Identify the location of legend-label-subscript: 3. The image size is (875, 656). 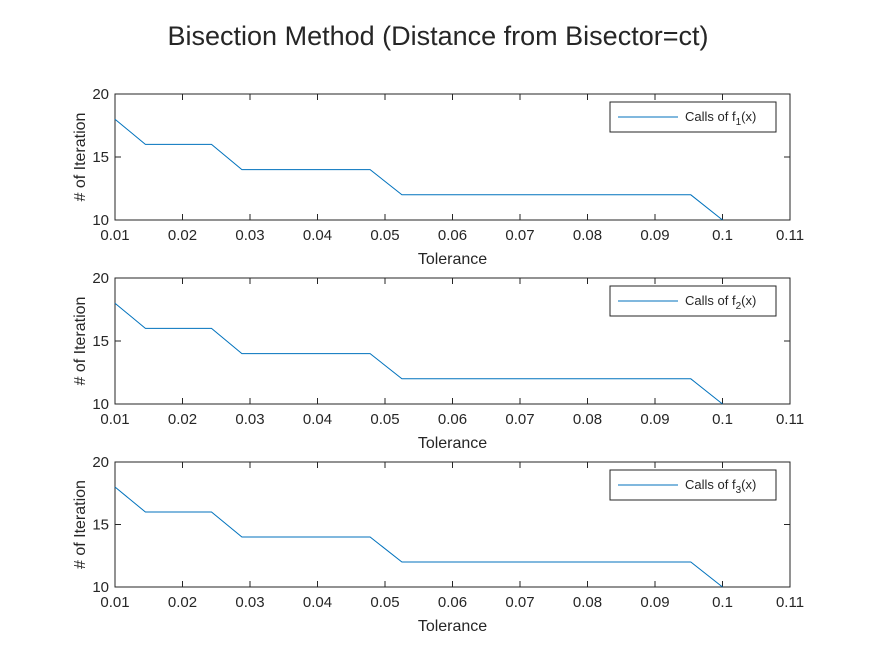
(739, 490).